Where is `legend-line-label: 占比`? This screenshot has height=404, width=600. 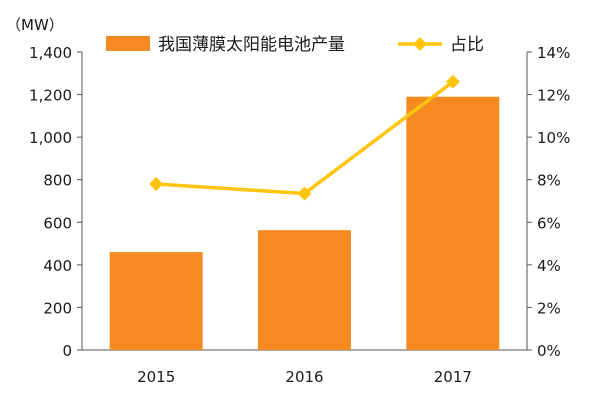
legend-line-label: 占比 is located at coordinates (467, 45).